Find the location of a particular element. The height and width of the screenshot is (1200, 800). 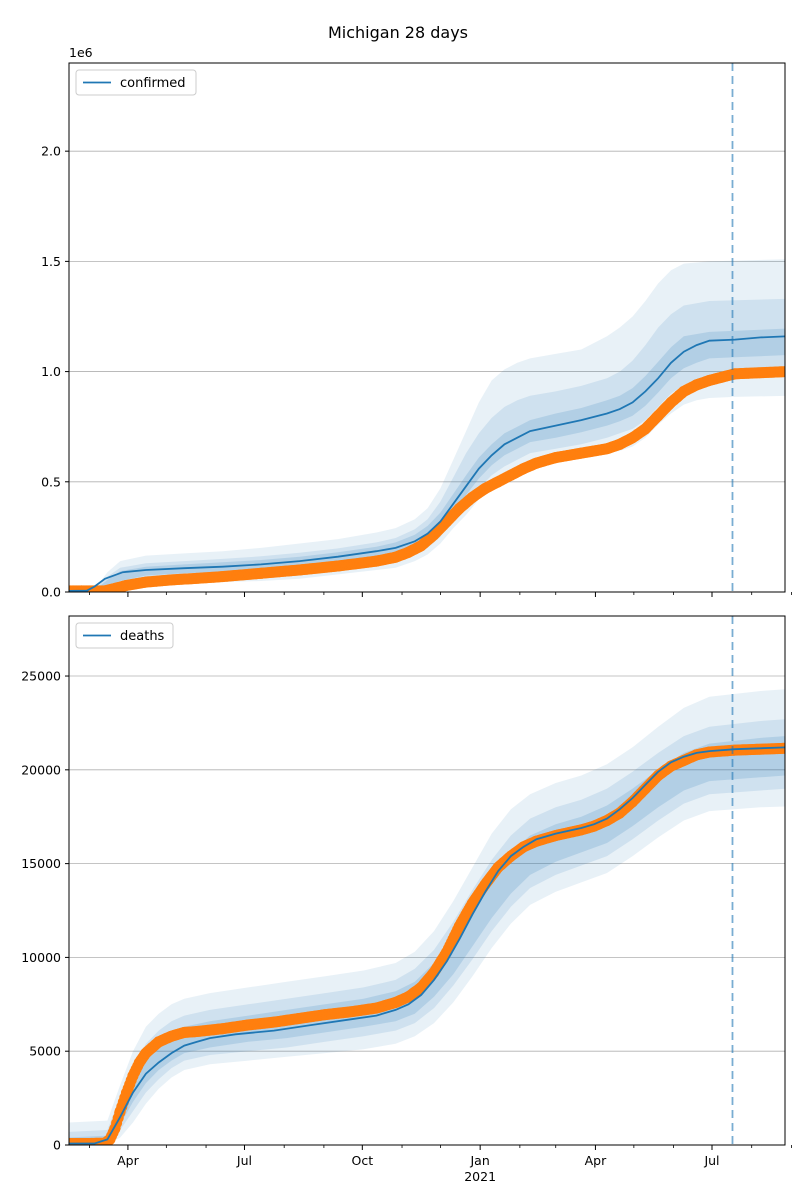

deaths-legend-box is located at coordinates (124, 635).